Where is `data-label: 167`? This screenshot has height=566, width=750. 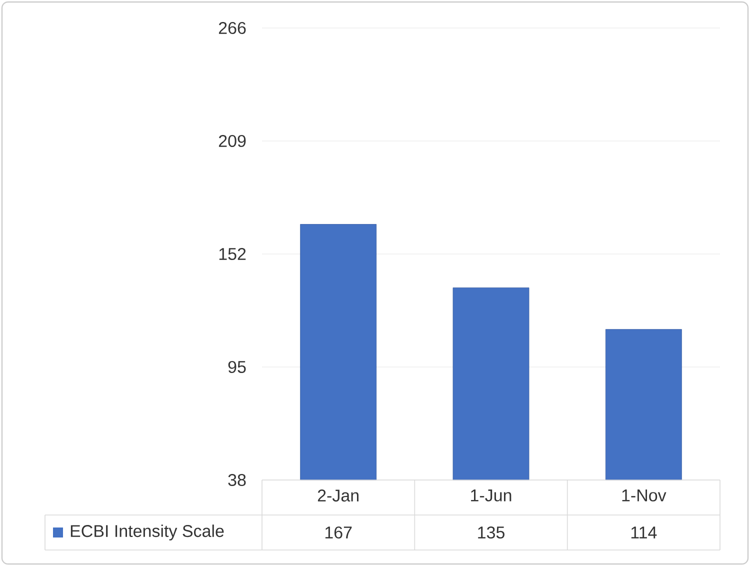
data-label: 167 is located at coordinates (338, 532).